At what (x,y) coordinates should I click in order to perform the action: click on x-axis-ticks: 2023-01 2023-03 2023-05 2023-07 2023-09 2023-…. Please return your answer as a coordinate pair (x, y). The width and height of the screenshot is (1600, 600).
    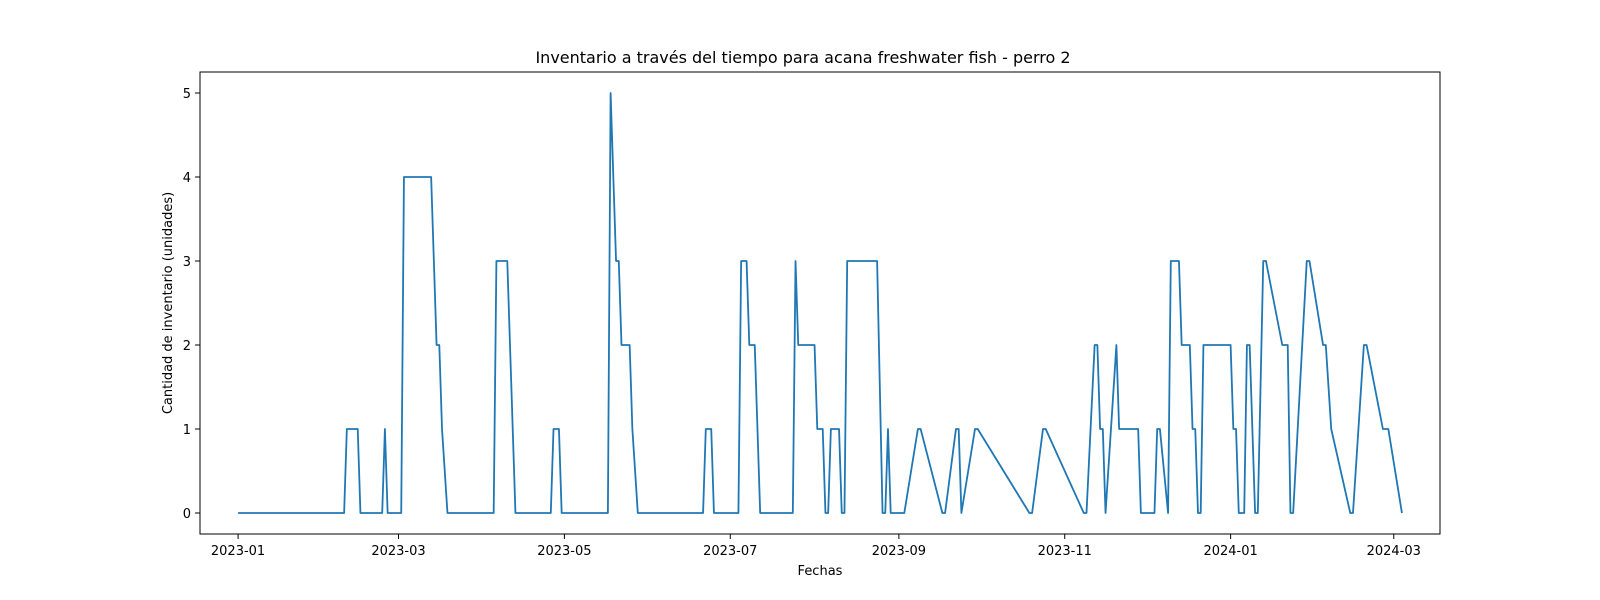
    Looking at the image, I should click on (816, 546).